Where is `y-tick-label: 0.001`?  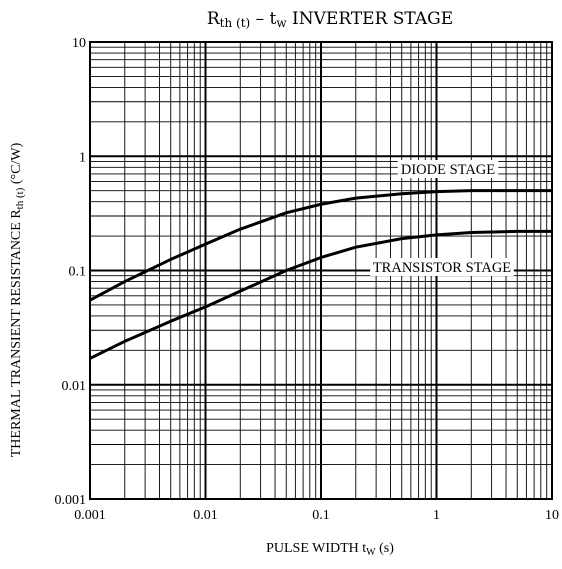 y-tick-label: 0.001 is located at coordinates (71, 500).